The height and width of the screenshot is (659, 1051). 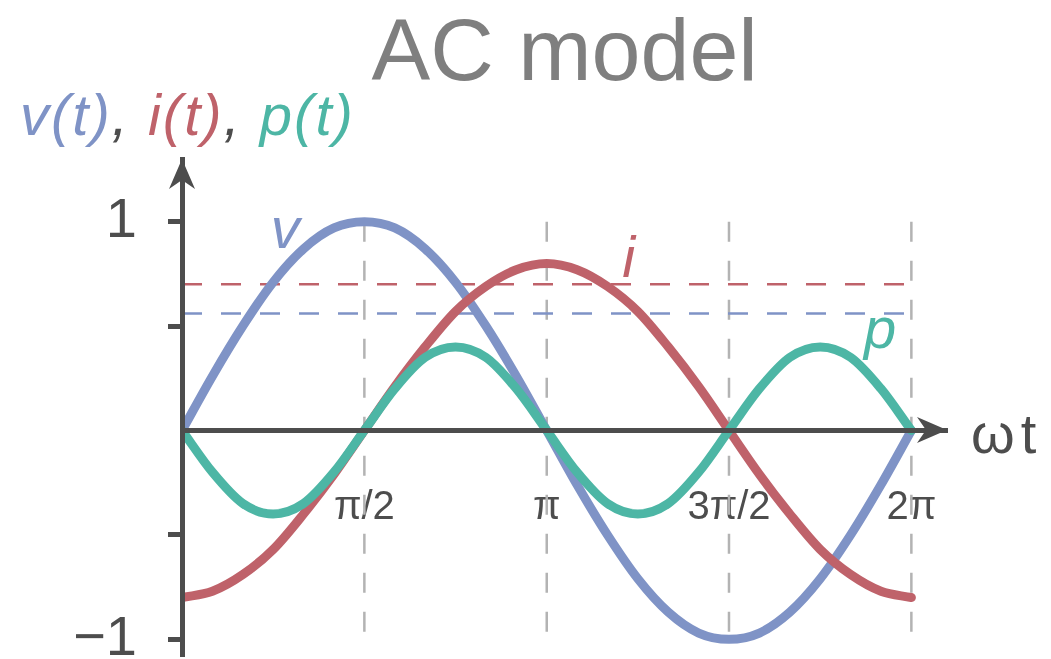 I want to click on x-tick-label: π/2, so click(x=364, y=504).